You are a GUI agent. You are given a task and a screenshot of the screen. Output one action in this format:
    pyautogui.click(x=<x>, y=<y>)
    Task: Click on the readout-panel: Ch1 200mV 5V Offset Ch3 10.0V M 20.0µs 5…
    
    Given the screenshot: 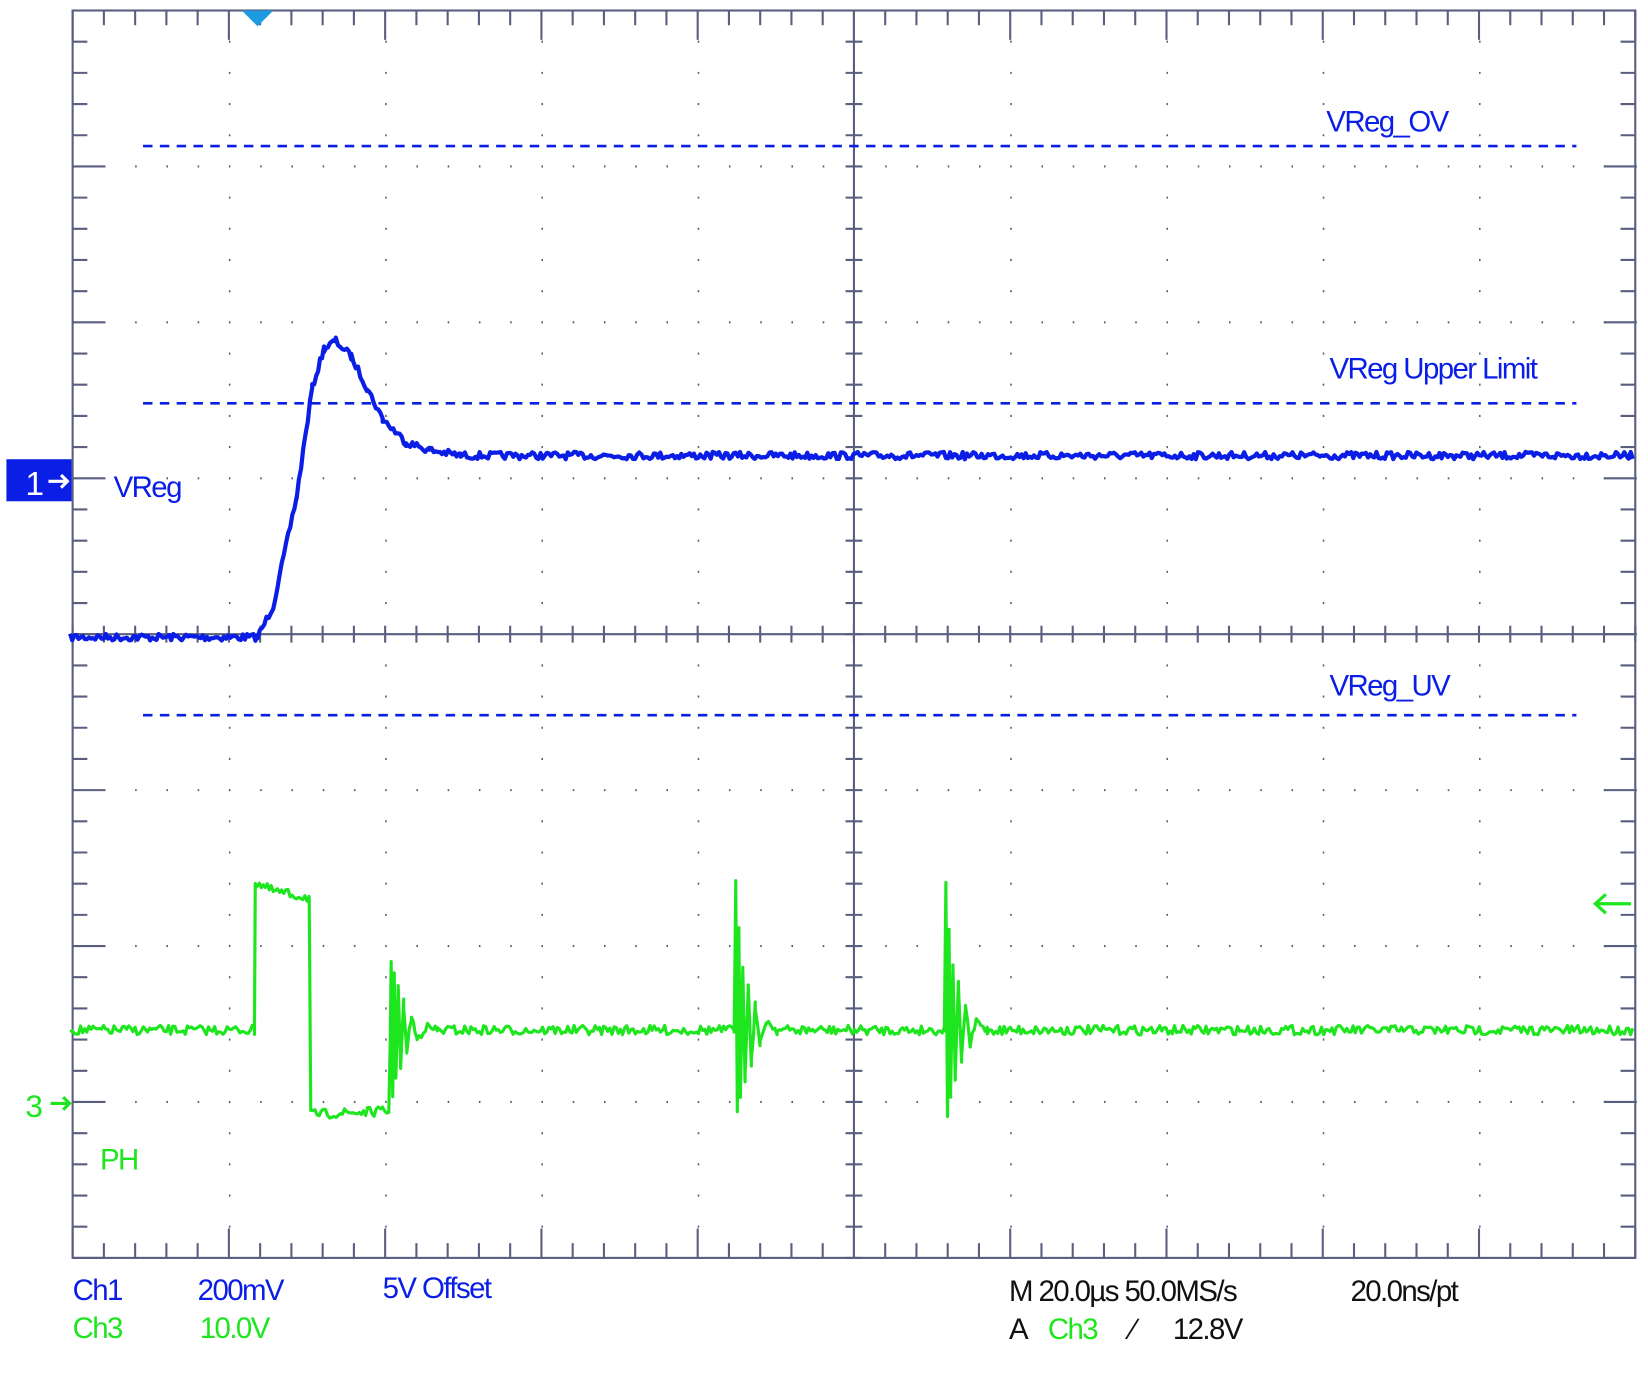 What is the action you would take?
    pyautogui.click(x=767, y=1309)
    